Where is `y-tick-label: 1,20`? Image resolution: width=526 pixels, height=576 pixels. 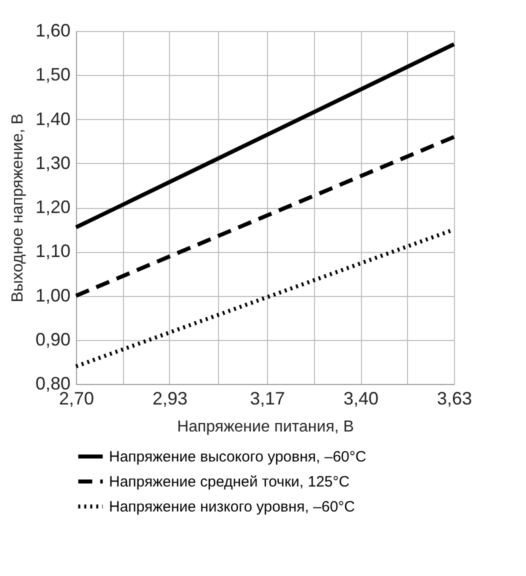 y-tick-label: 1,20 is located at coordinates (52, 207).